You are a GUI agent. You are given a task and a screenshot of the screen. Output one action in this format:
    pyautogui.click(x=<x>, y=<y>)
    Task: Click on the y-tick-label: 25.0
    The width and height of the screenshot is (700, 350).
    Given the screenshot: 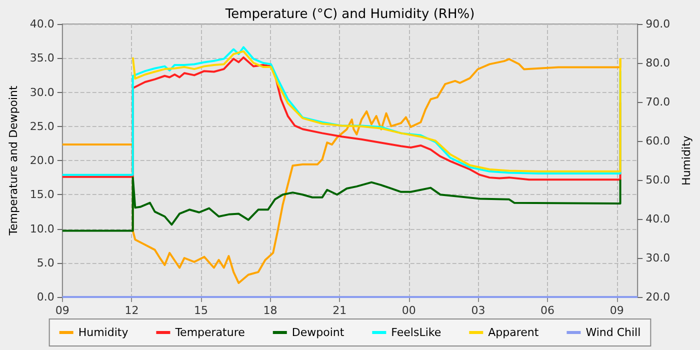 What is the action you would take?
    pyautogui.click(x=42, y=126)
    